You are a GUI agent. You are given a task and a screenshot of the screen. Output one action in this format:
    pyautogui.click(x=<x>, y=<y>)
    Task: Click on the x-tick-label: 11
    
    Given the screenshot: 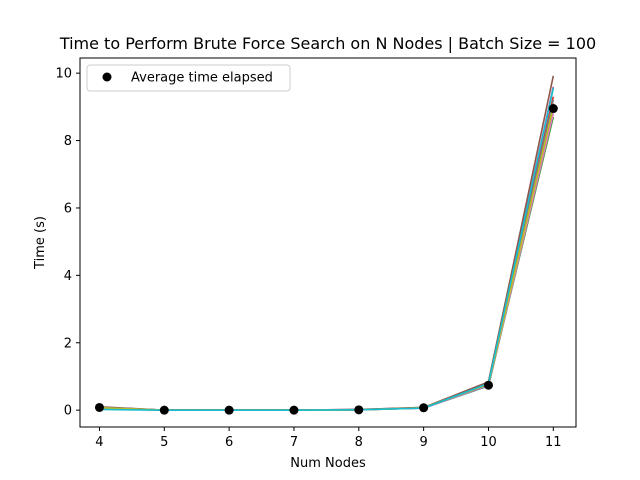 What is the action you would take?
    pyautogui.click(x=553, y=442)
    